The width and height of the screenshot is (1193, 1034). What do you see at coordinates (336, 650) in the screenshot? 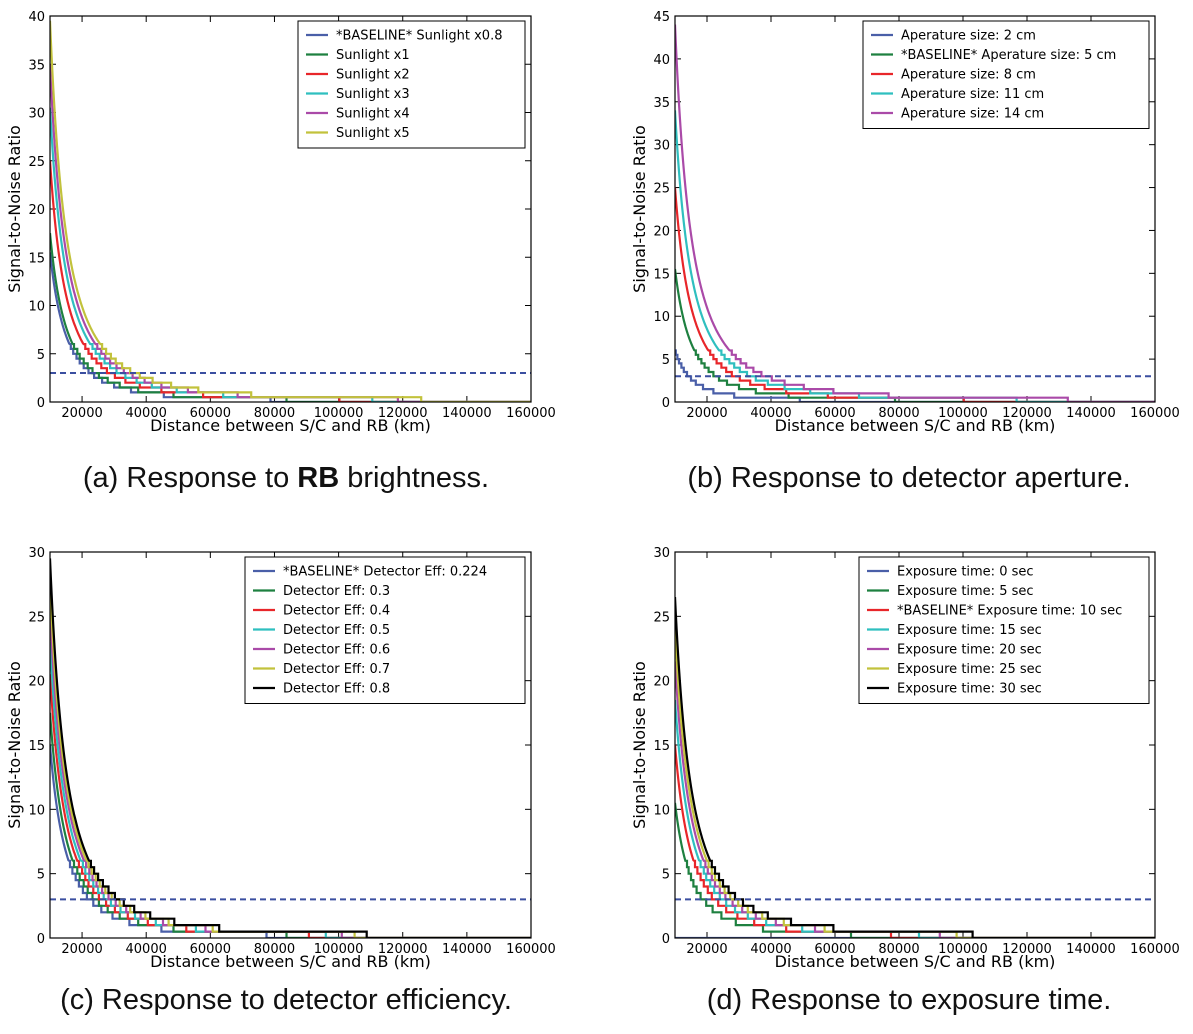
I see `legend-label-4: Detector Eff: 0.6` at bounding box center [336, 650].